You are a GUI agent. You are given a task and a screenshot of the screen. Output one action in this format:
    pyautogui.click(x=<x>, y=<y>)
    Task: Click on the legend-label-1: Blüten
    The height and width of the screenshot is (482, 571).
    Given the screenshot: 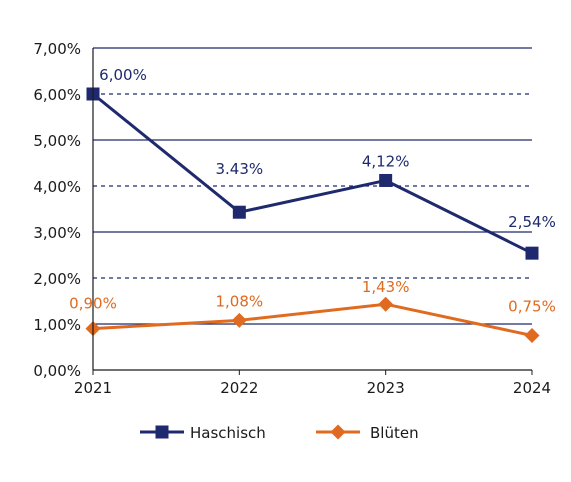 What is the action you would take?
    pyautogui.click(x=394, y=433)
    